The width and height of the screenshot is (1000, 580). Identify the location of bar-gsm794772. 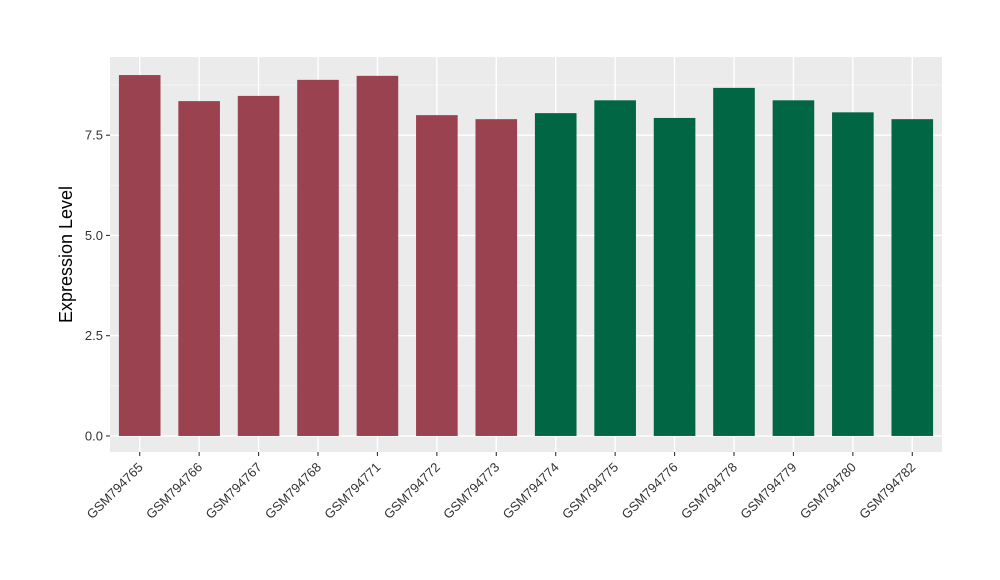
(437, 275).